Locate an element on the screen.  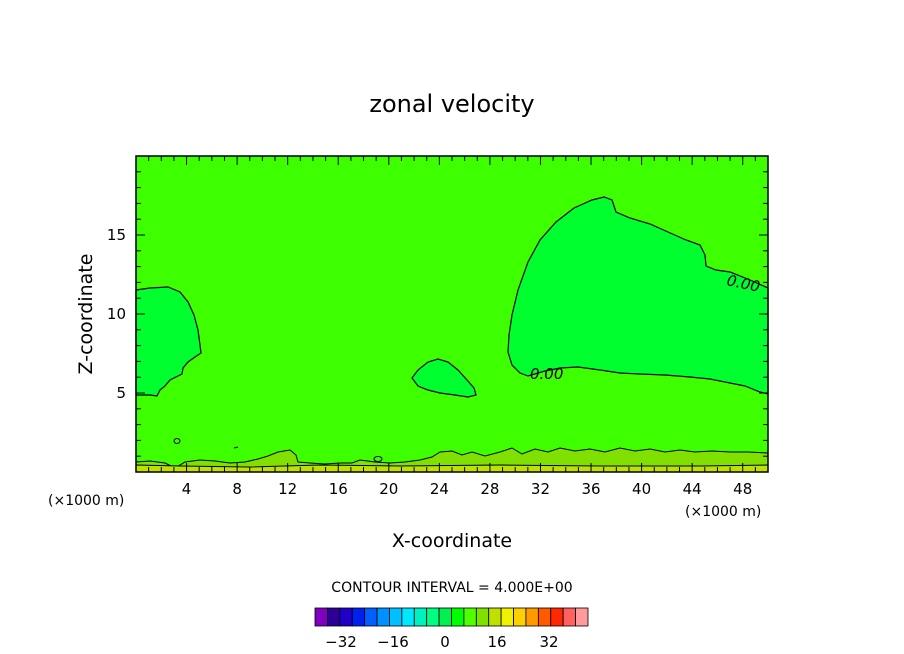
x-tick-label: 20 is located at coordinates (388, 489).